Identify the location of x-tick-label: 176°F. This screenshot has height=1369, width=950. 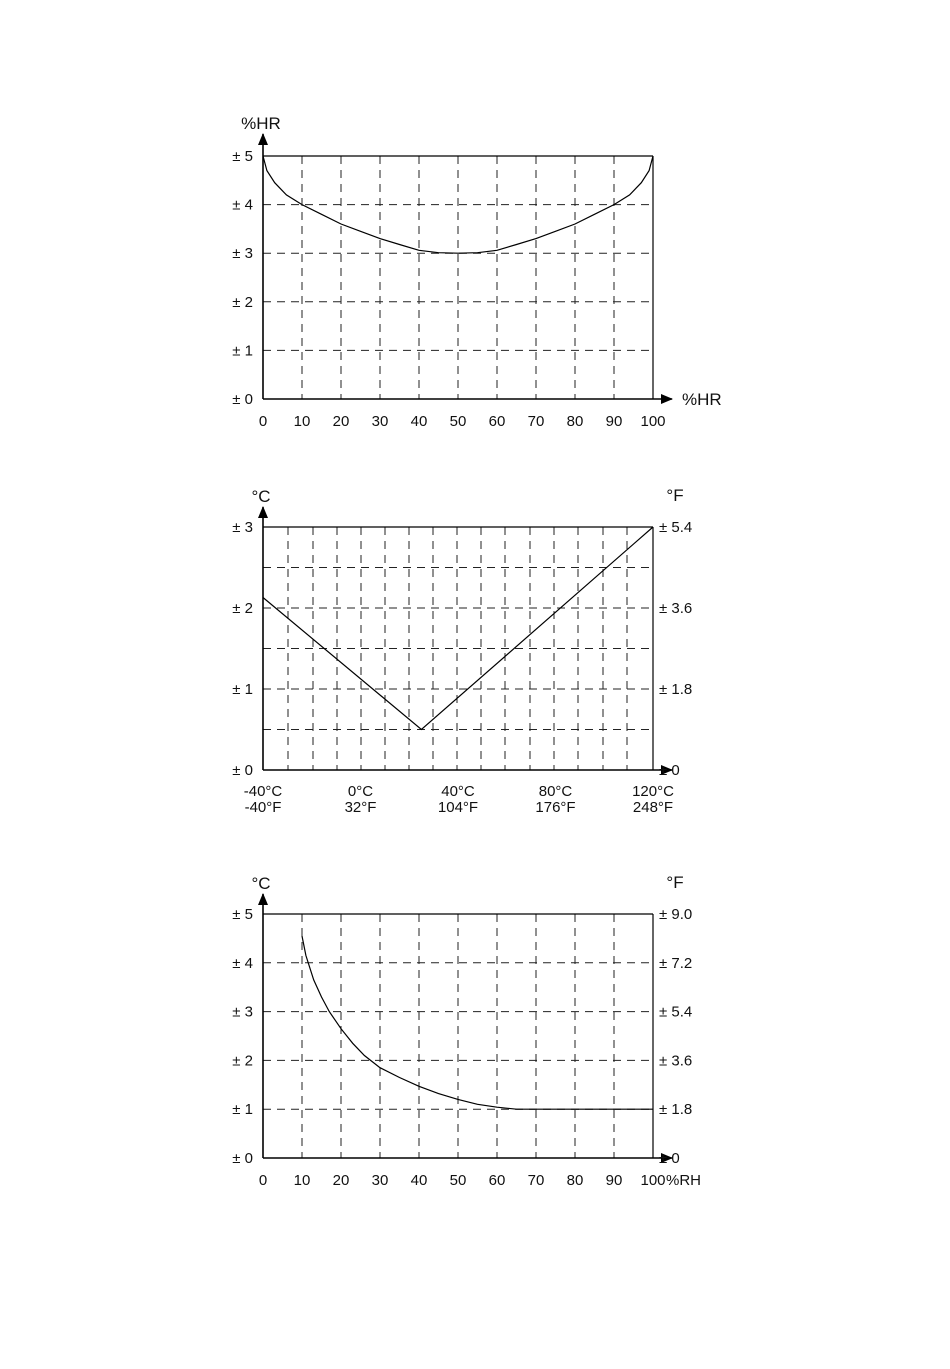
(555, 807).